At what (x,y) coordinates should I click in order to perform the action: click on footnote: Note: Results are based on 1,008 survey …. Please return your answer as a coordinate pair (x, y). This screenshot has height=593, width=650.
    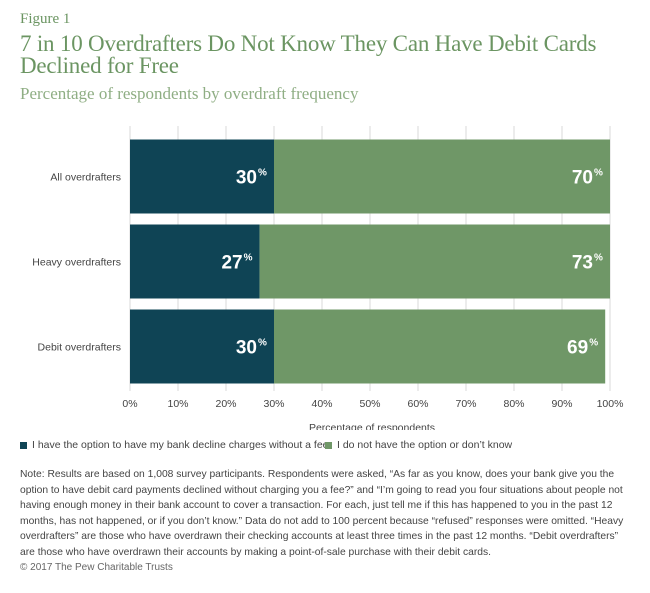
    Looking at the image, I should click on (322, 513).